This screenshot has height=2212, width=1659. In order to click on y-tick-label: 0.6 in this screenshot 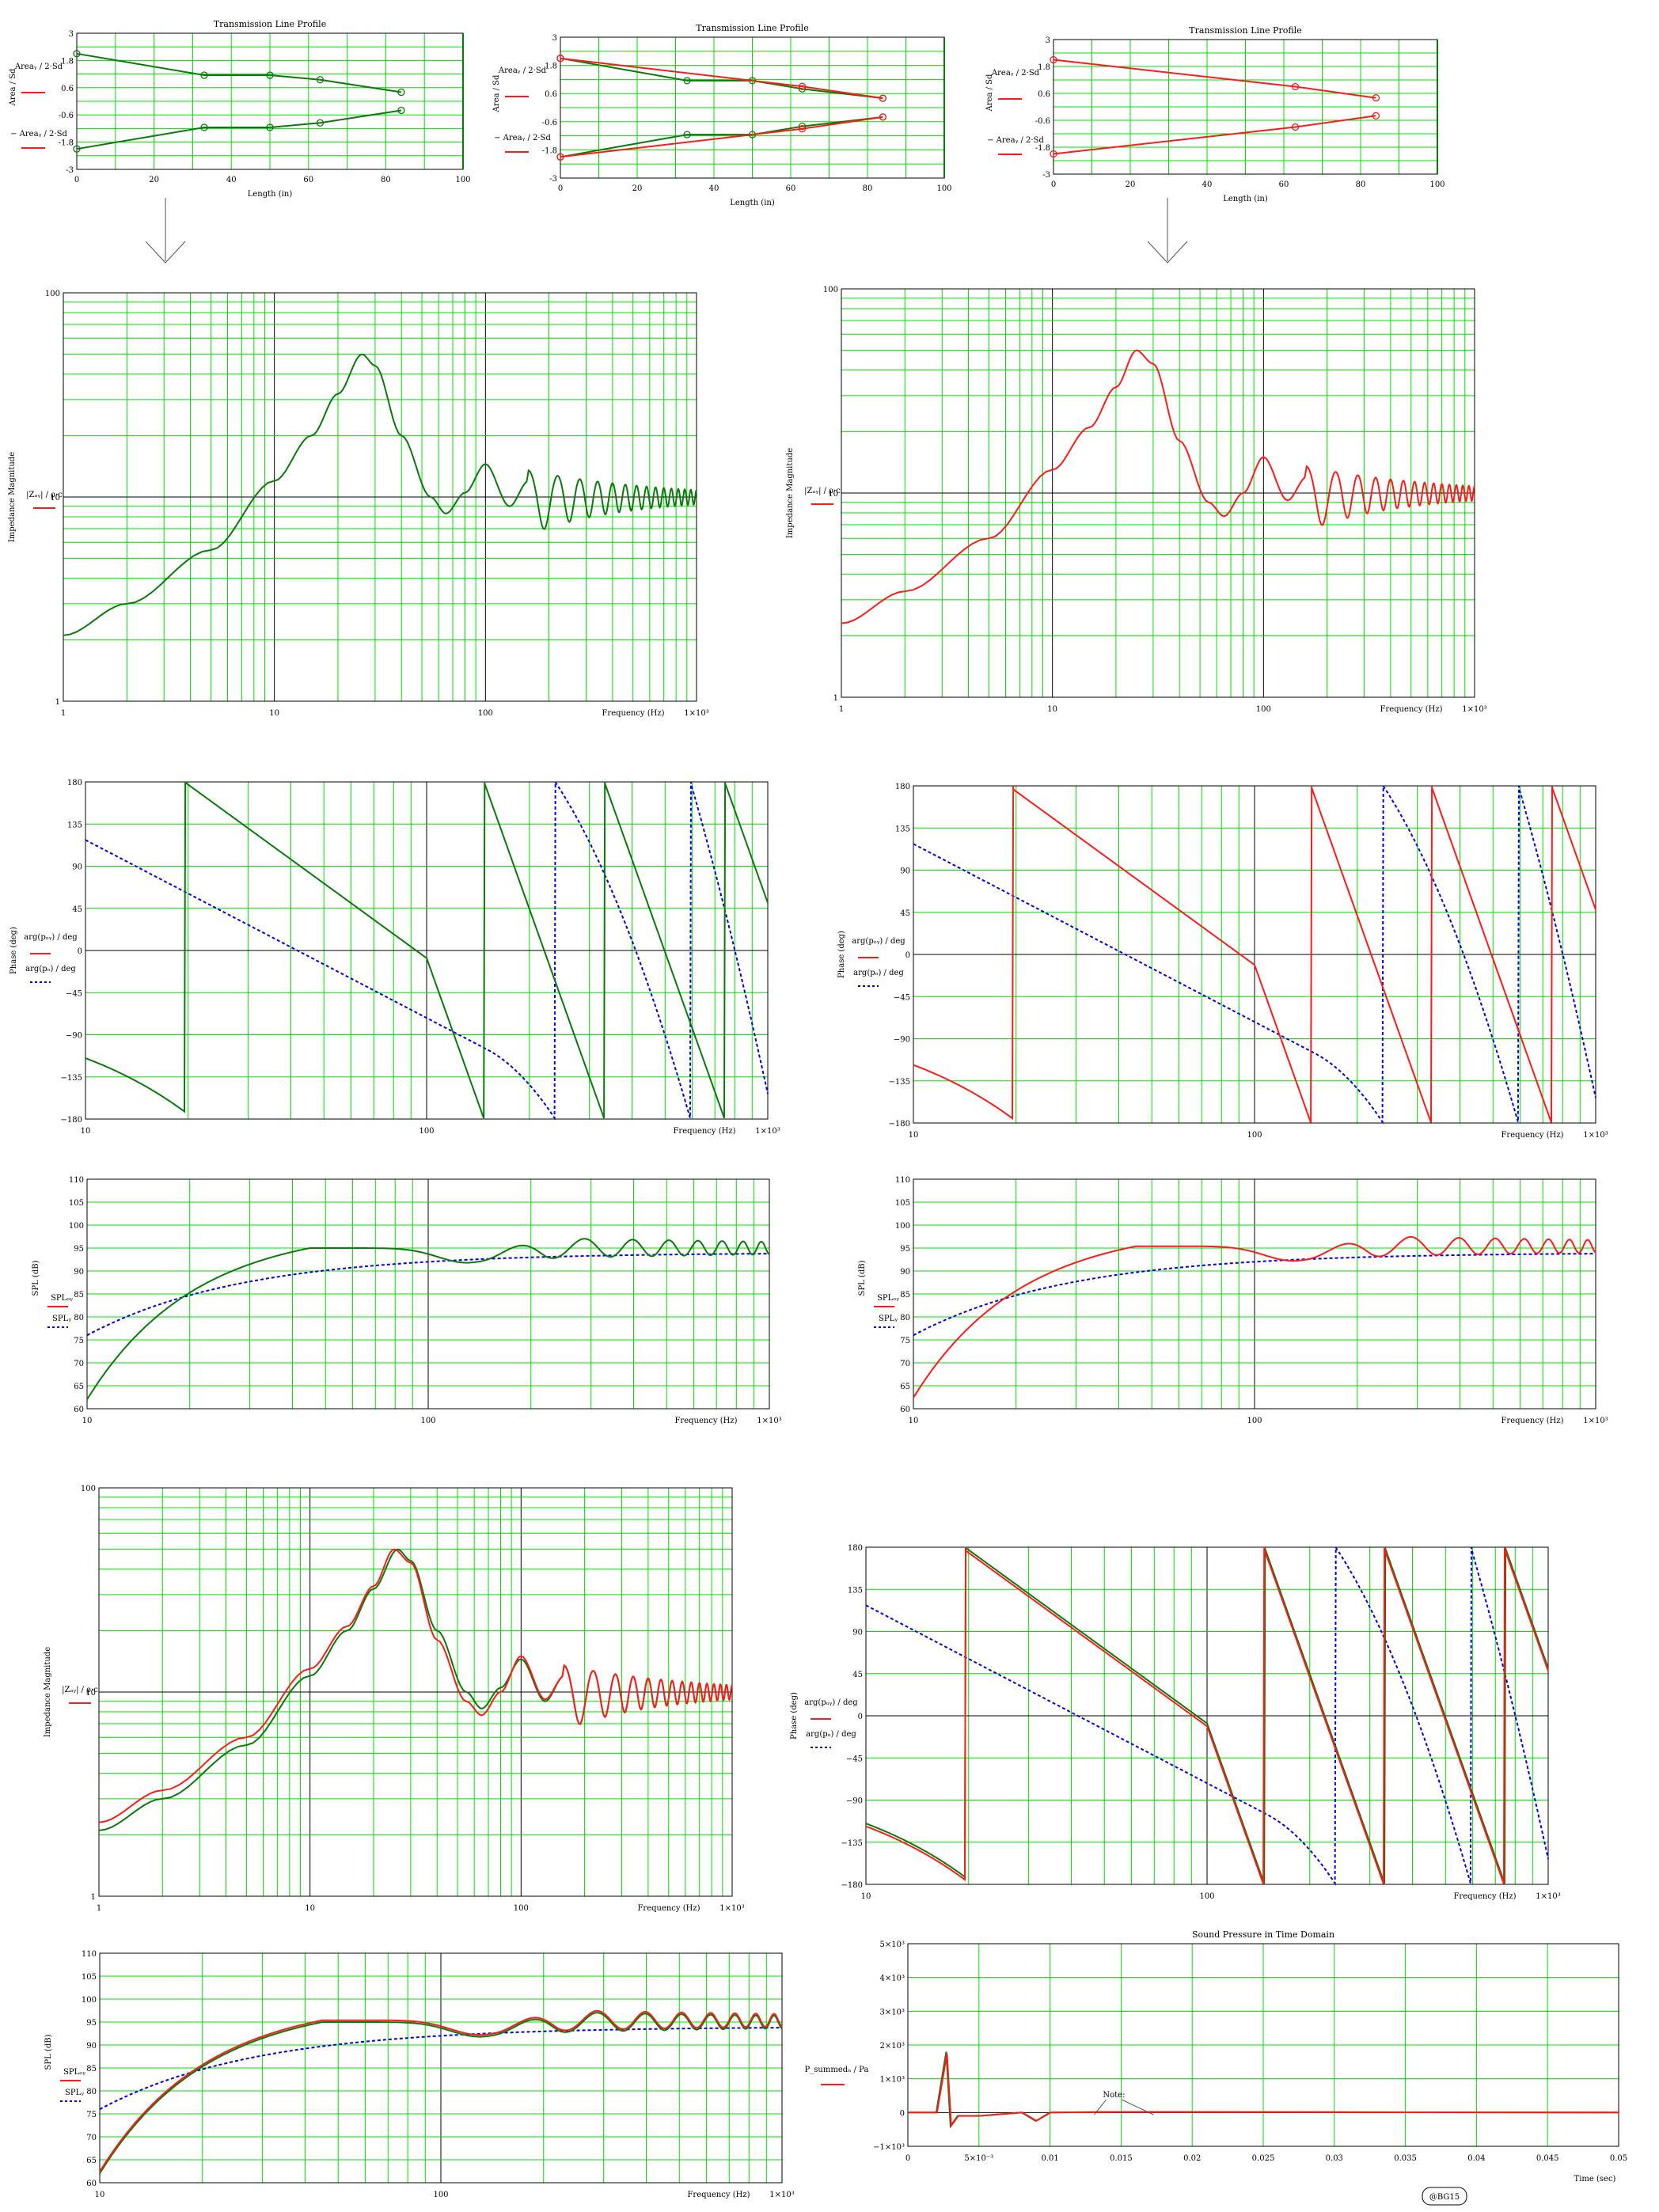, I will do `click(551, 94)`.